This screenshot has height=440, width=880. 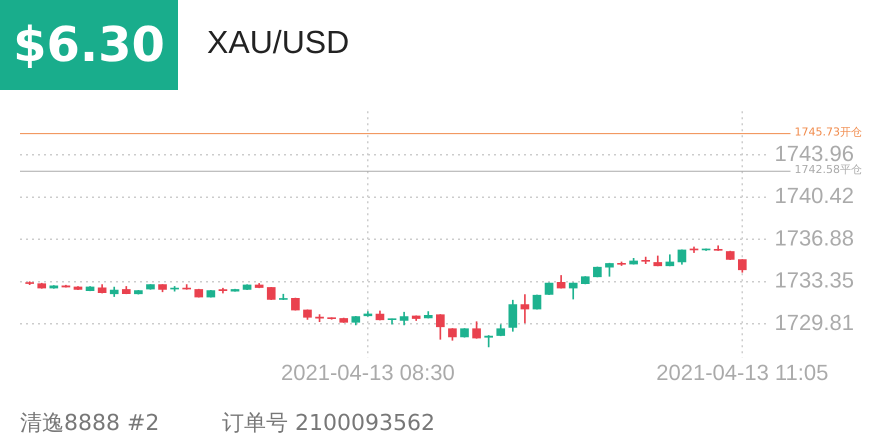 I want to click on text: $6.30, so click(x=89, y=45).